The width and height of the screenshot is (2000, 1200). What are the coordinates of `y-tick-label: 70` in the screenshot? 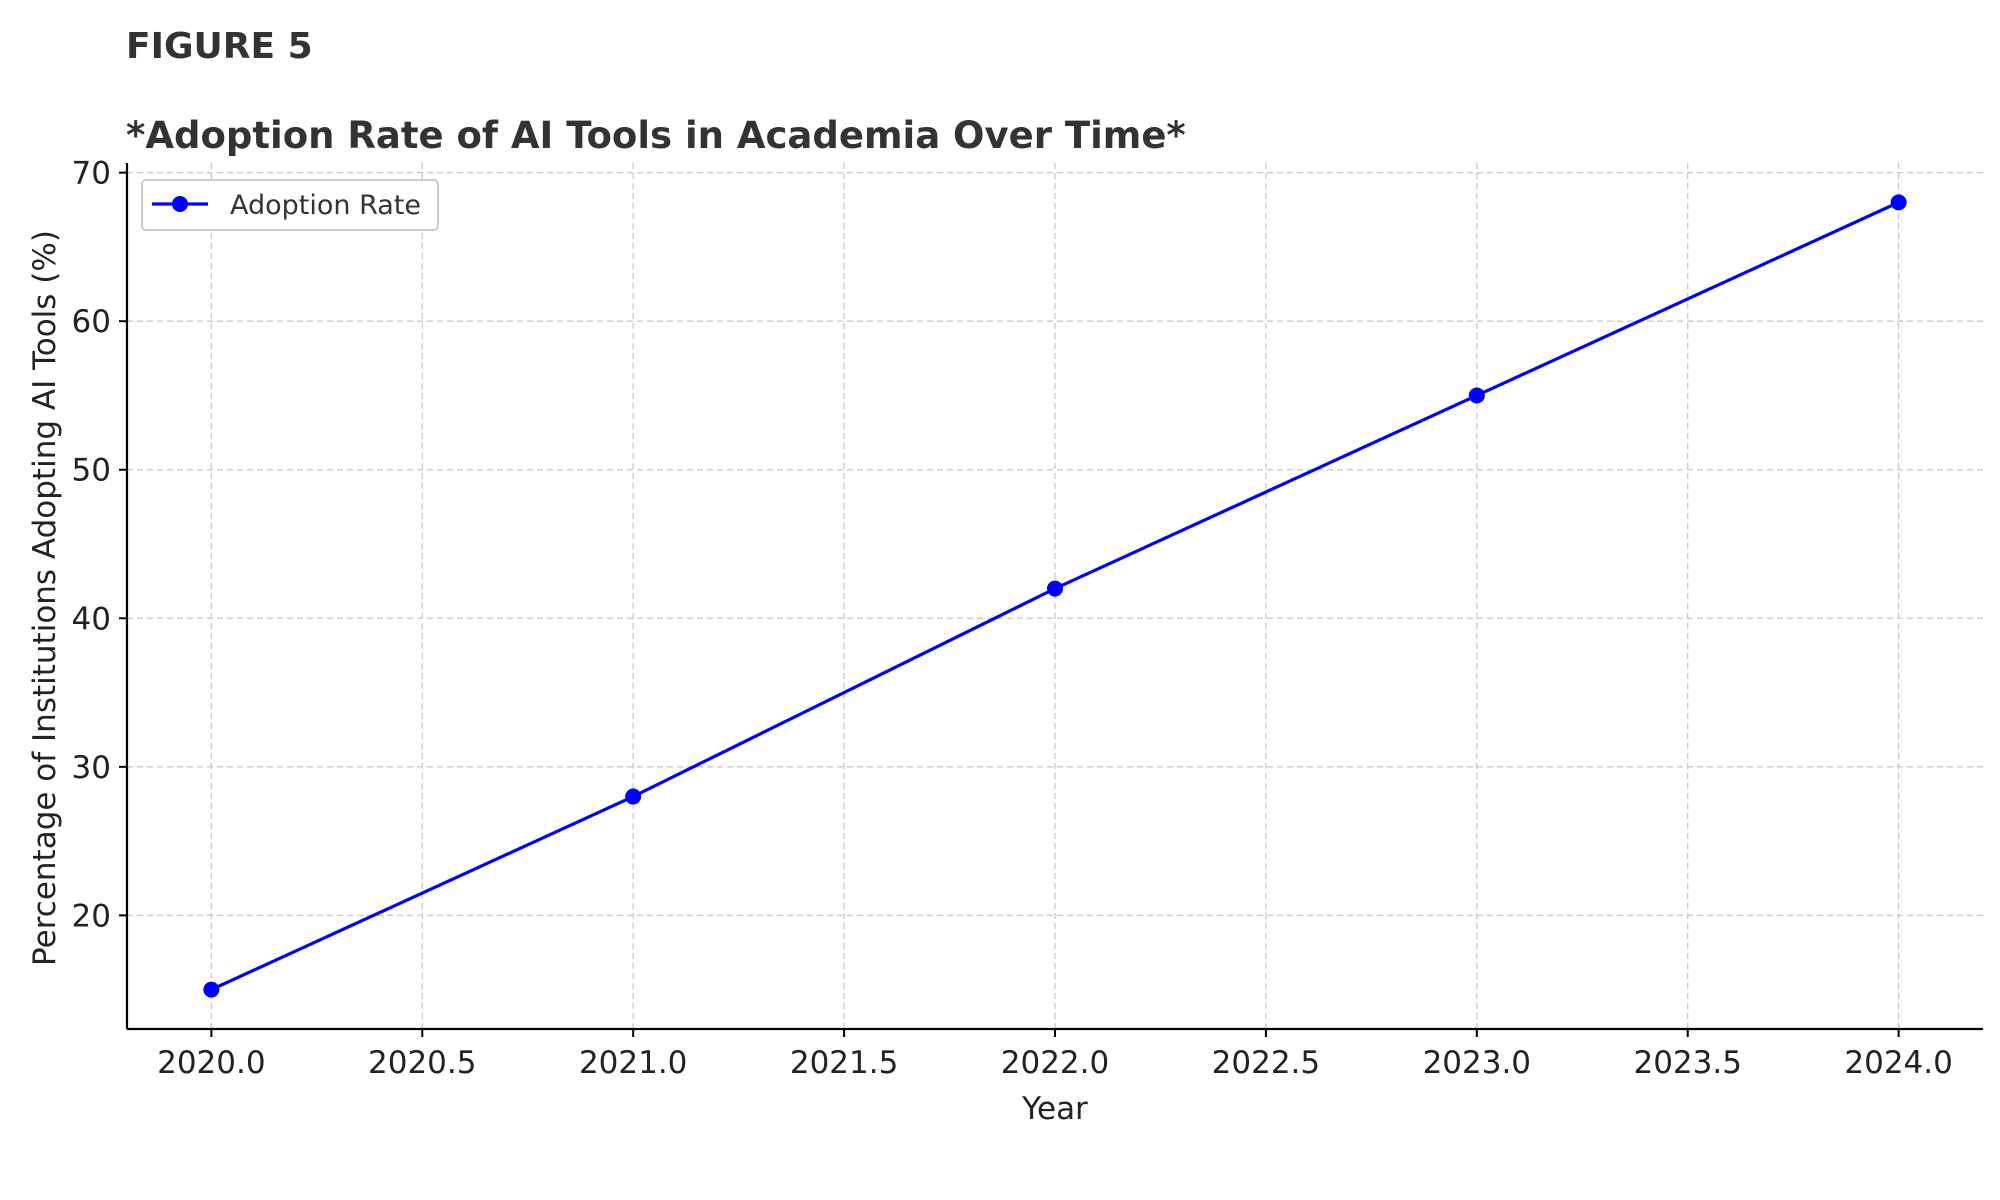 It's located at (91, 174).